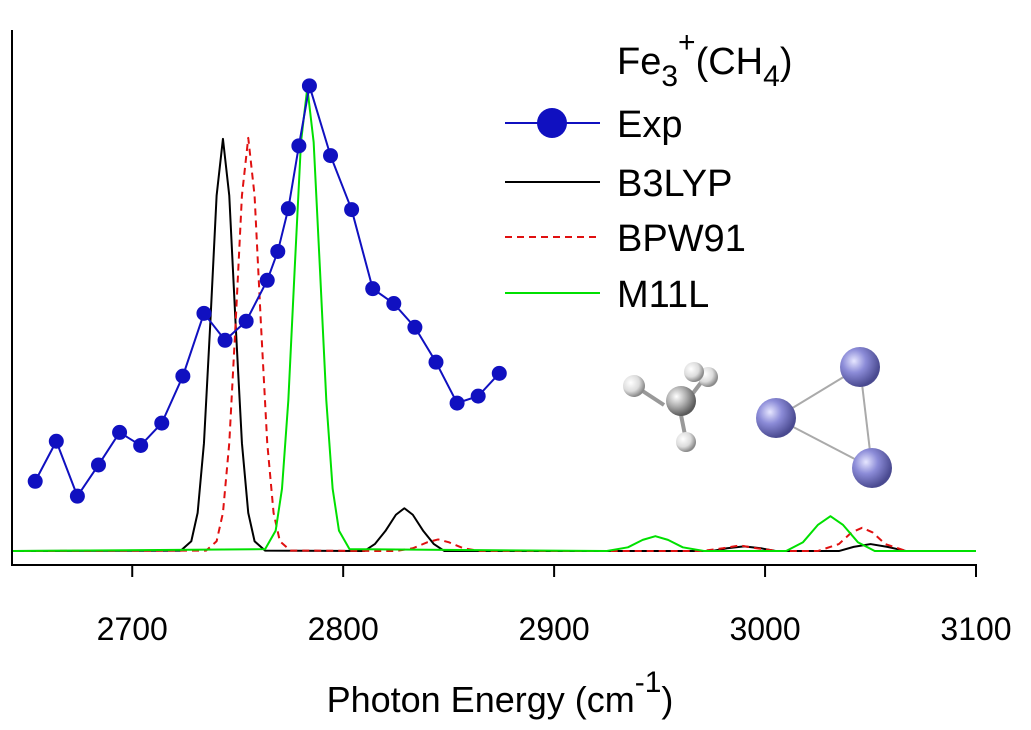 The image size is (1031, 730). What do you see at coordinates (343, 629) in the screenshot?
I see `x-tick-label: 2800` at bounding box center [343, 629].